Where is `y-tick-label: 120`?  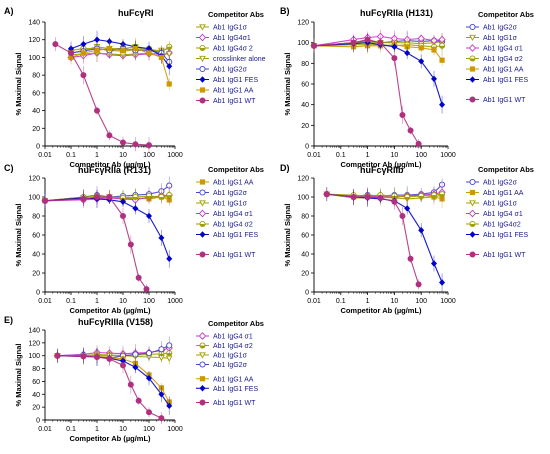 y-tick-label: 120 is located at coordinates (303, 23).